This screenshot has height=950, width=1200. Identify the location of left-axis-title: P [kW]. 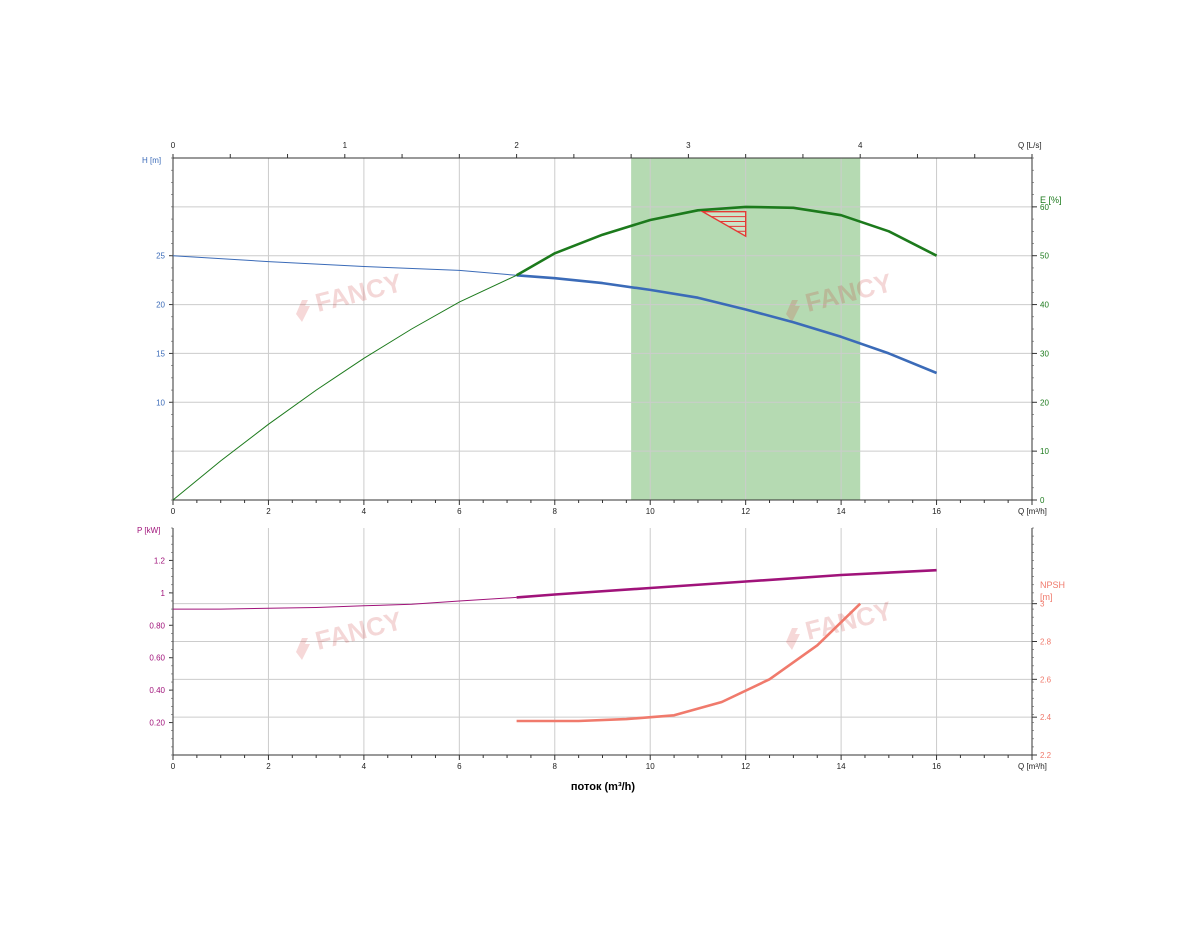
(148, 530).